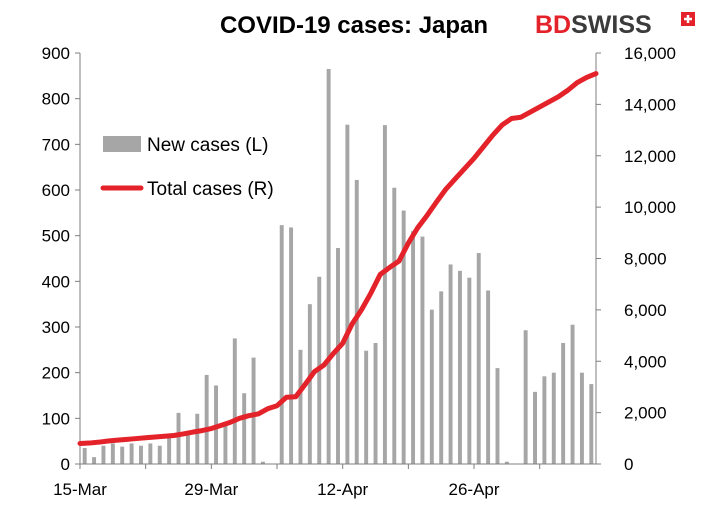 This screenshot has height=529, width=708. I want to click on legend: New cases (L) Total cases (R), so click(187, 167).